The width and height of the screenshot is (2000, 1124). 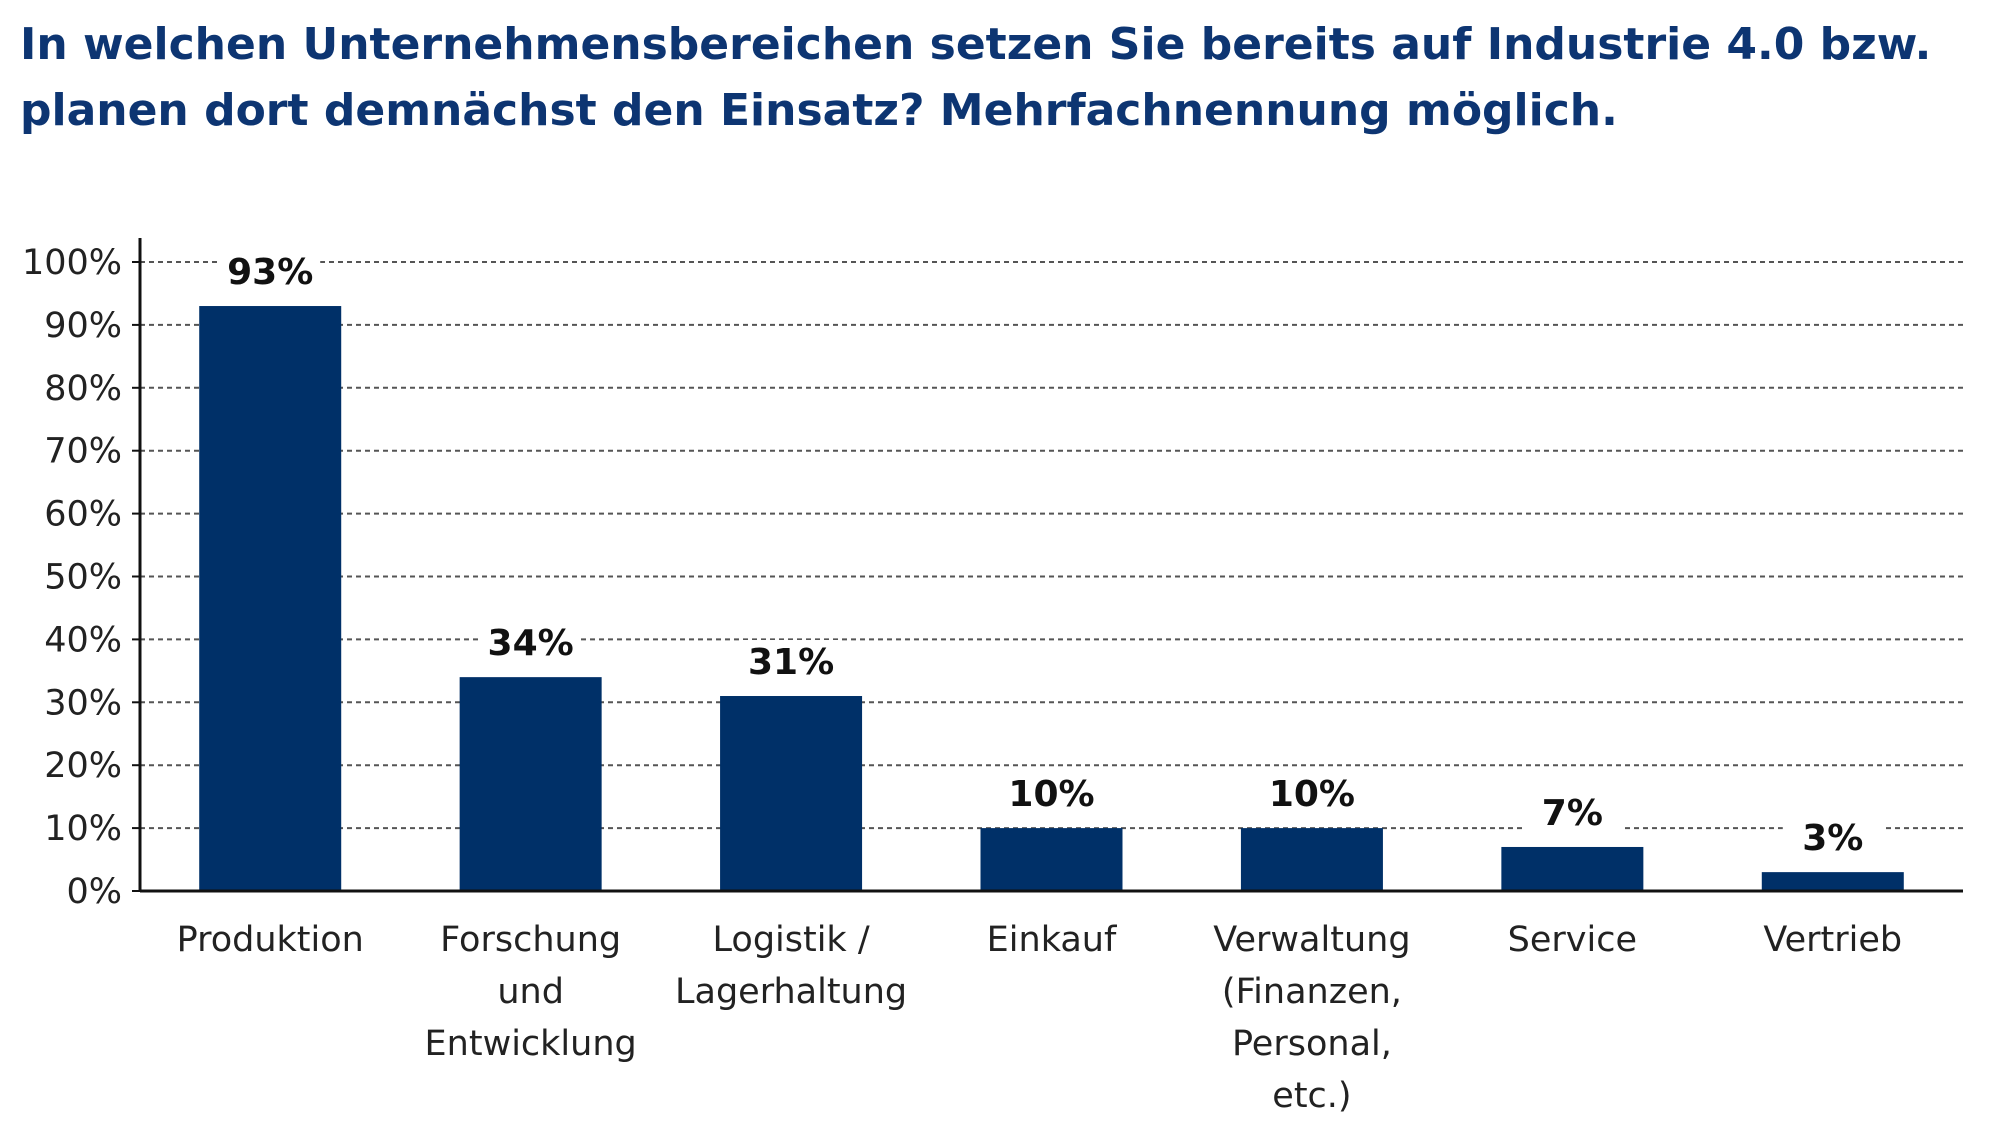 What do you see at coordinates (530, 940) in the screenshot?
I see `x-category-label-line: Forschung` at bounding box center [530, 940].